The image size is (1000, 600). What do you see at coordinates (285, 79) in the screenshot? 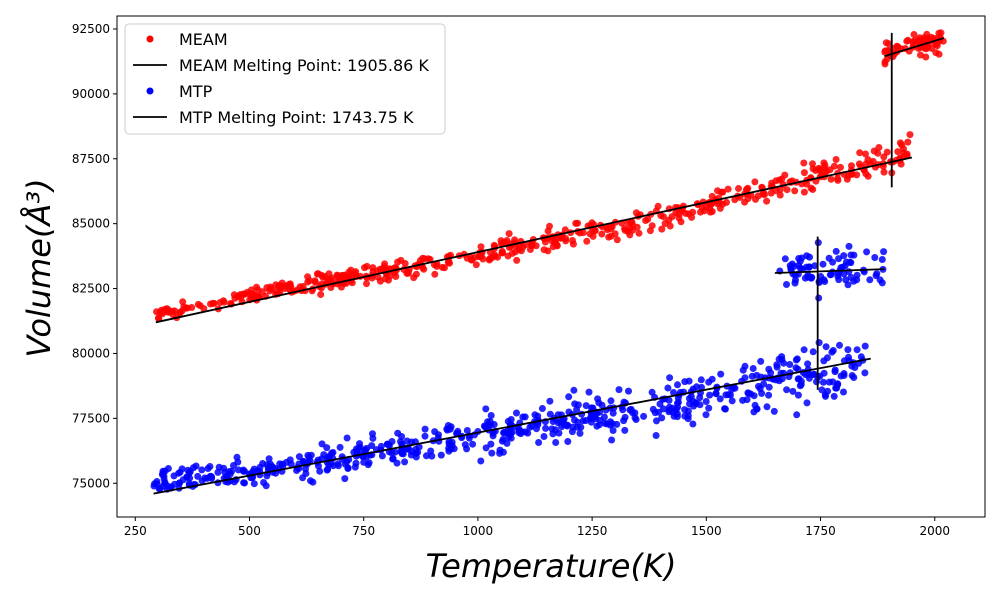
I see `legend-box` at bounding box center [285, 79].